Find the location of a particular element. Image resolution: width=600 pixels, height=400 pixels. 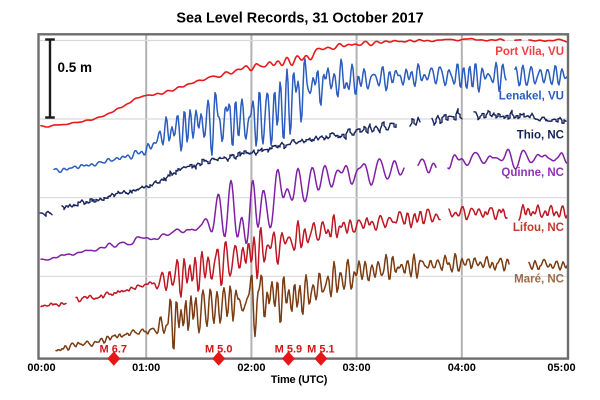

svg-text: 02:00 is located at coordinates (251, 368).